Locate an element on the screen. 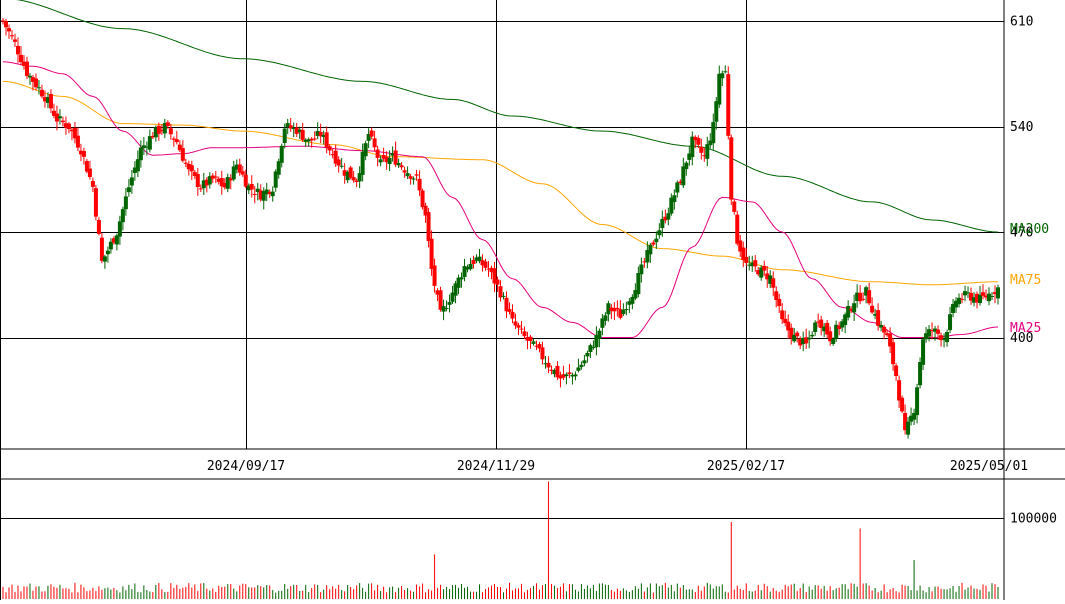 This screenshot has width=1065, height=604. date-tick-label: 2025/02/17 is located at coordinates (746, 466).